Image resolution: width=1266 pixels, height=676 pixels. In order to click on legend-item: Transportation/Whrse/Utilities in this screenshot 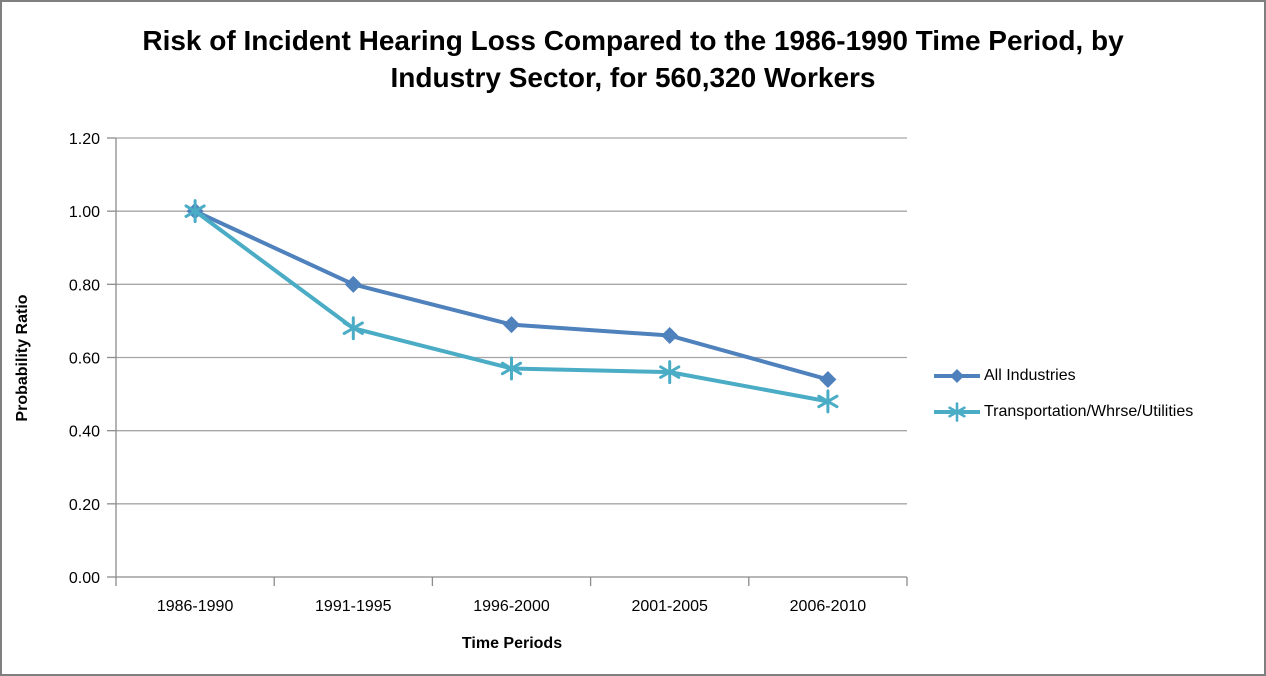, I will do `click(1063, 412)`.